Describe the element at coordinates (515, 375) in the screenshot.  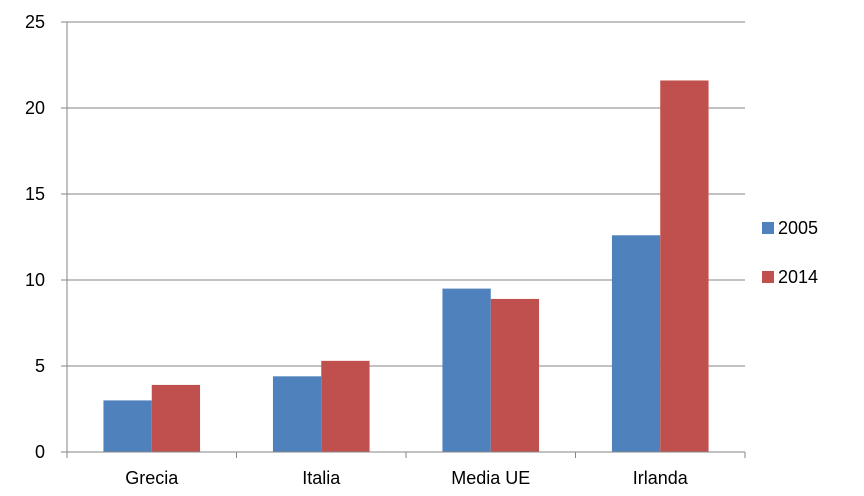
I see `bar-2014-media-ue` at that location.